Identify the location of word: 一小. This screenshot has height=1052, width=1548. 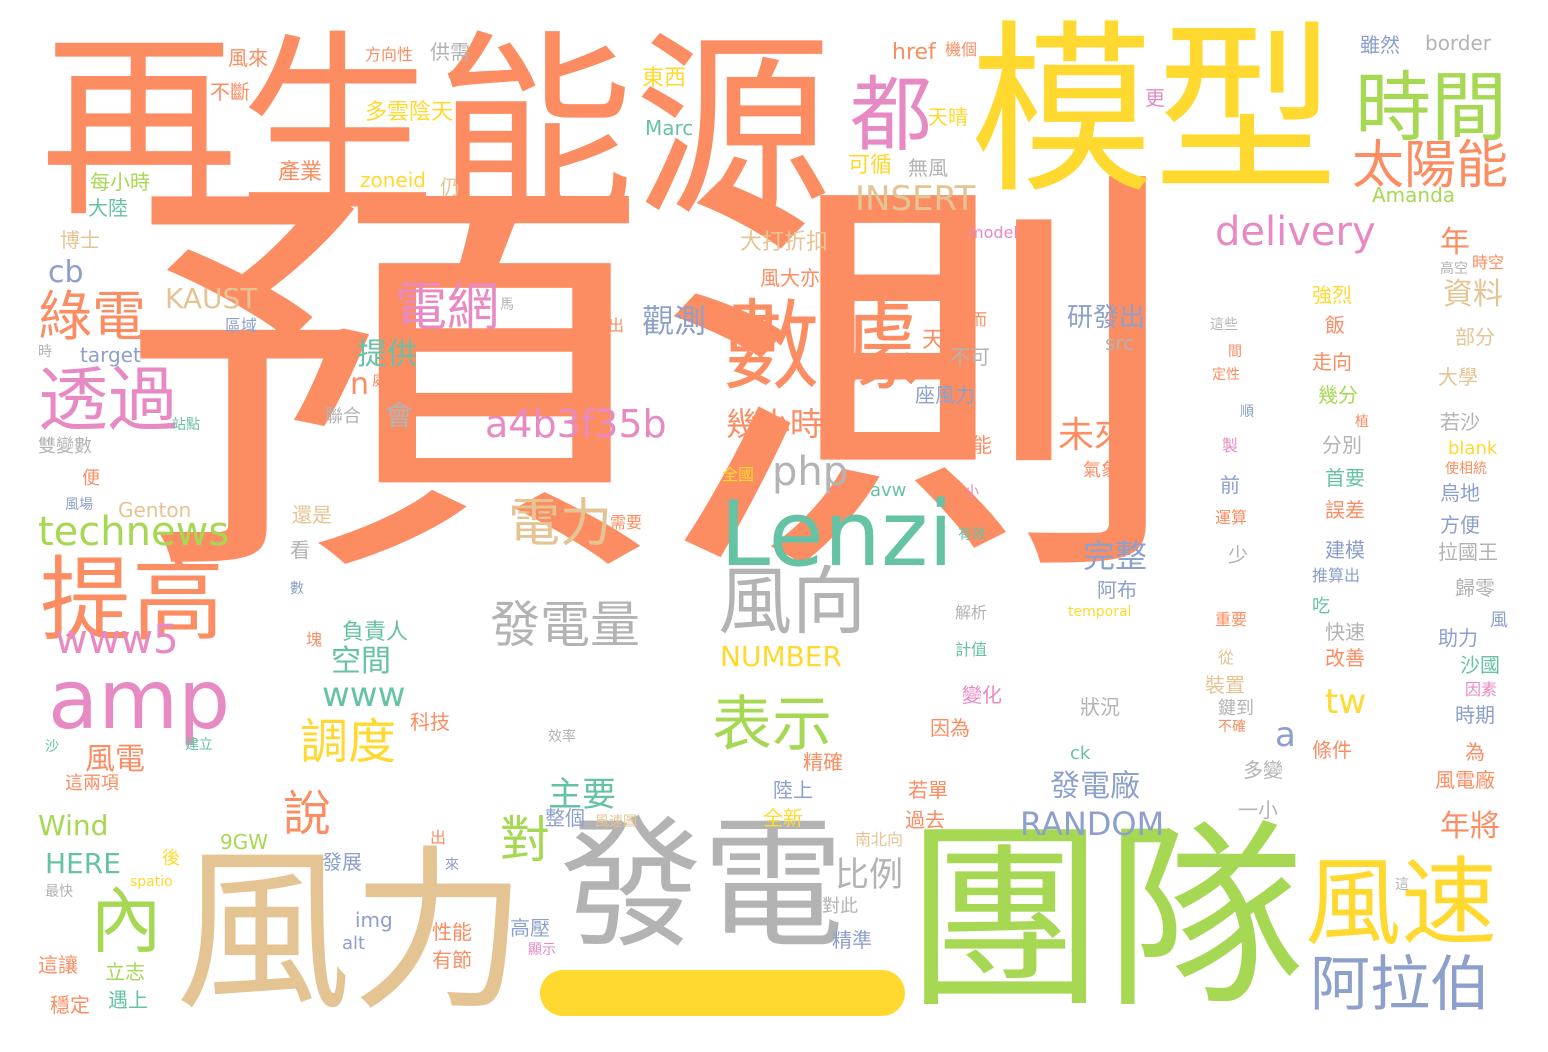
(1258, 810).